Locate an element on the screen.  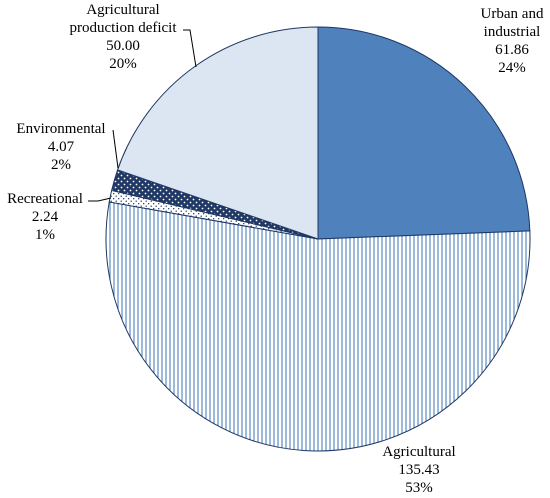
data-label-agricultural-name-0: Agricultural is located at coordinates (418, 452).